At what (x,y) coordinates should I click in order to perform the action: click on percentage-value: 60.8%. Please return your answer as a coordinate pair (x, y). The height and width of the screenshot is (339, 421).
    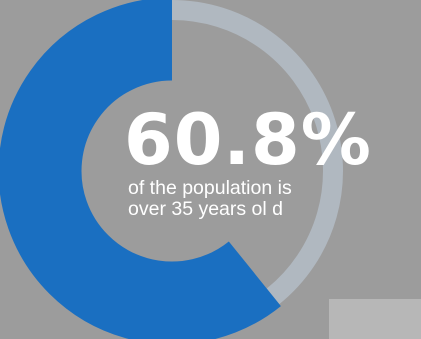
    Looking at the image, I should click on (248, 140).